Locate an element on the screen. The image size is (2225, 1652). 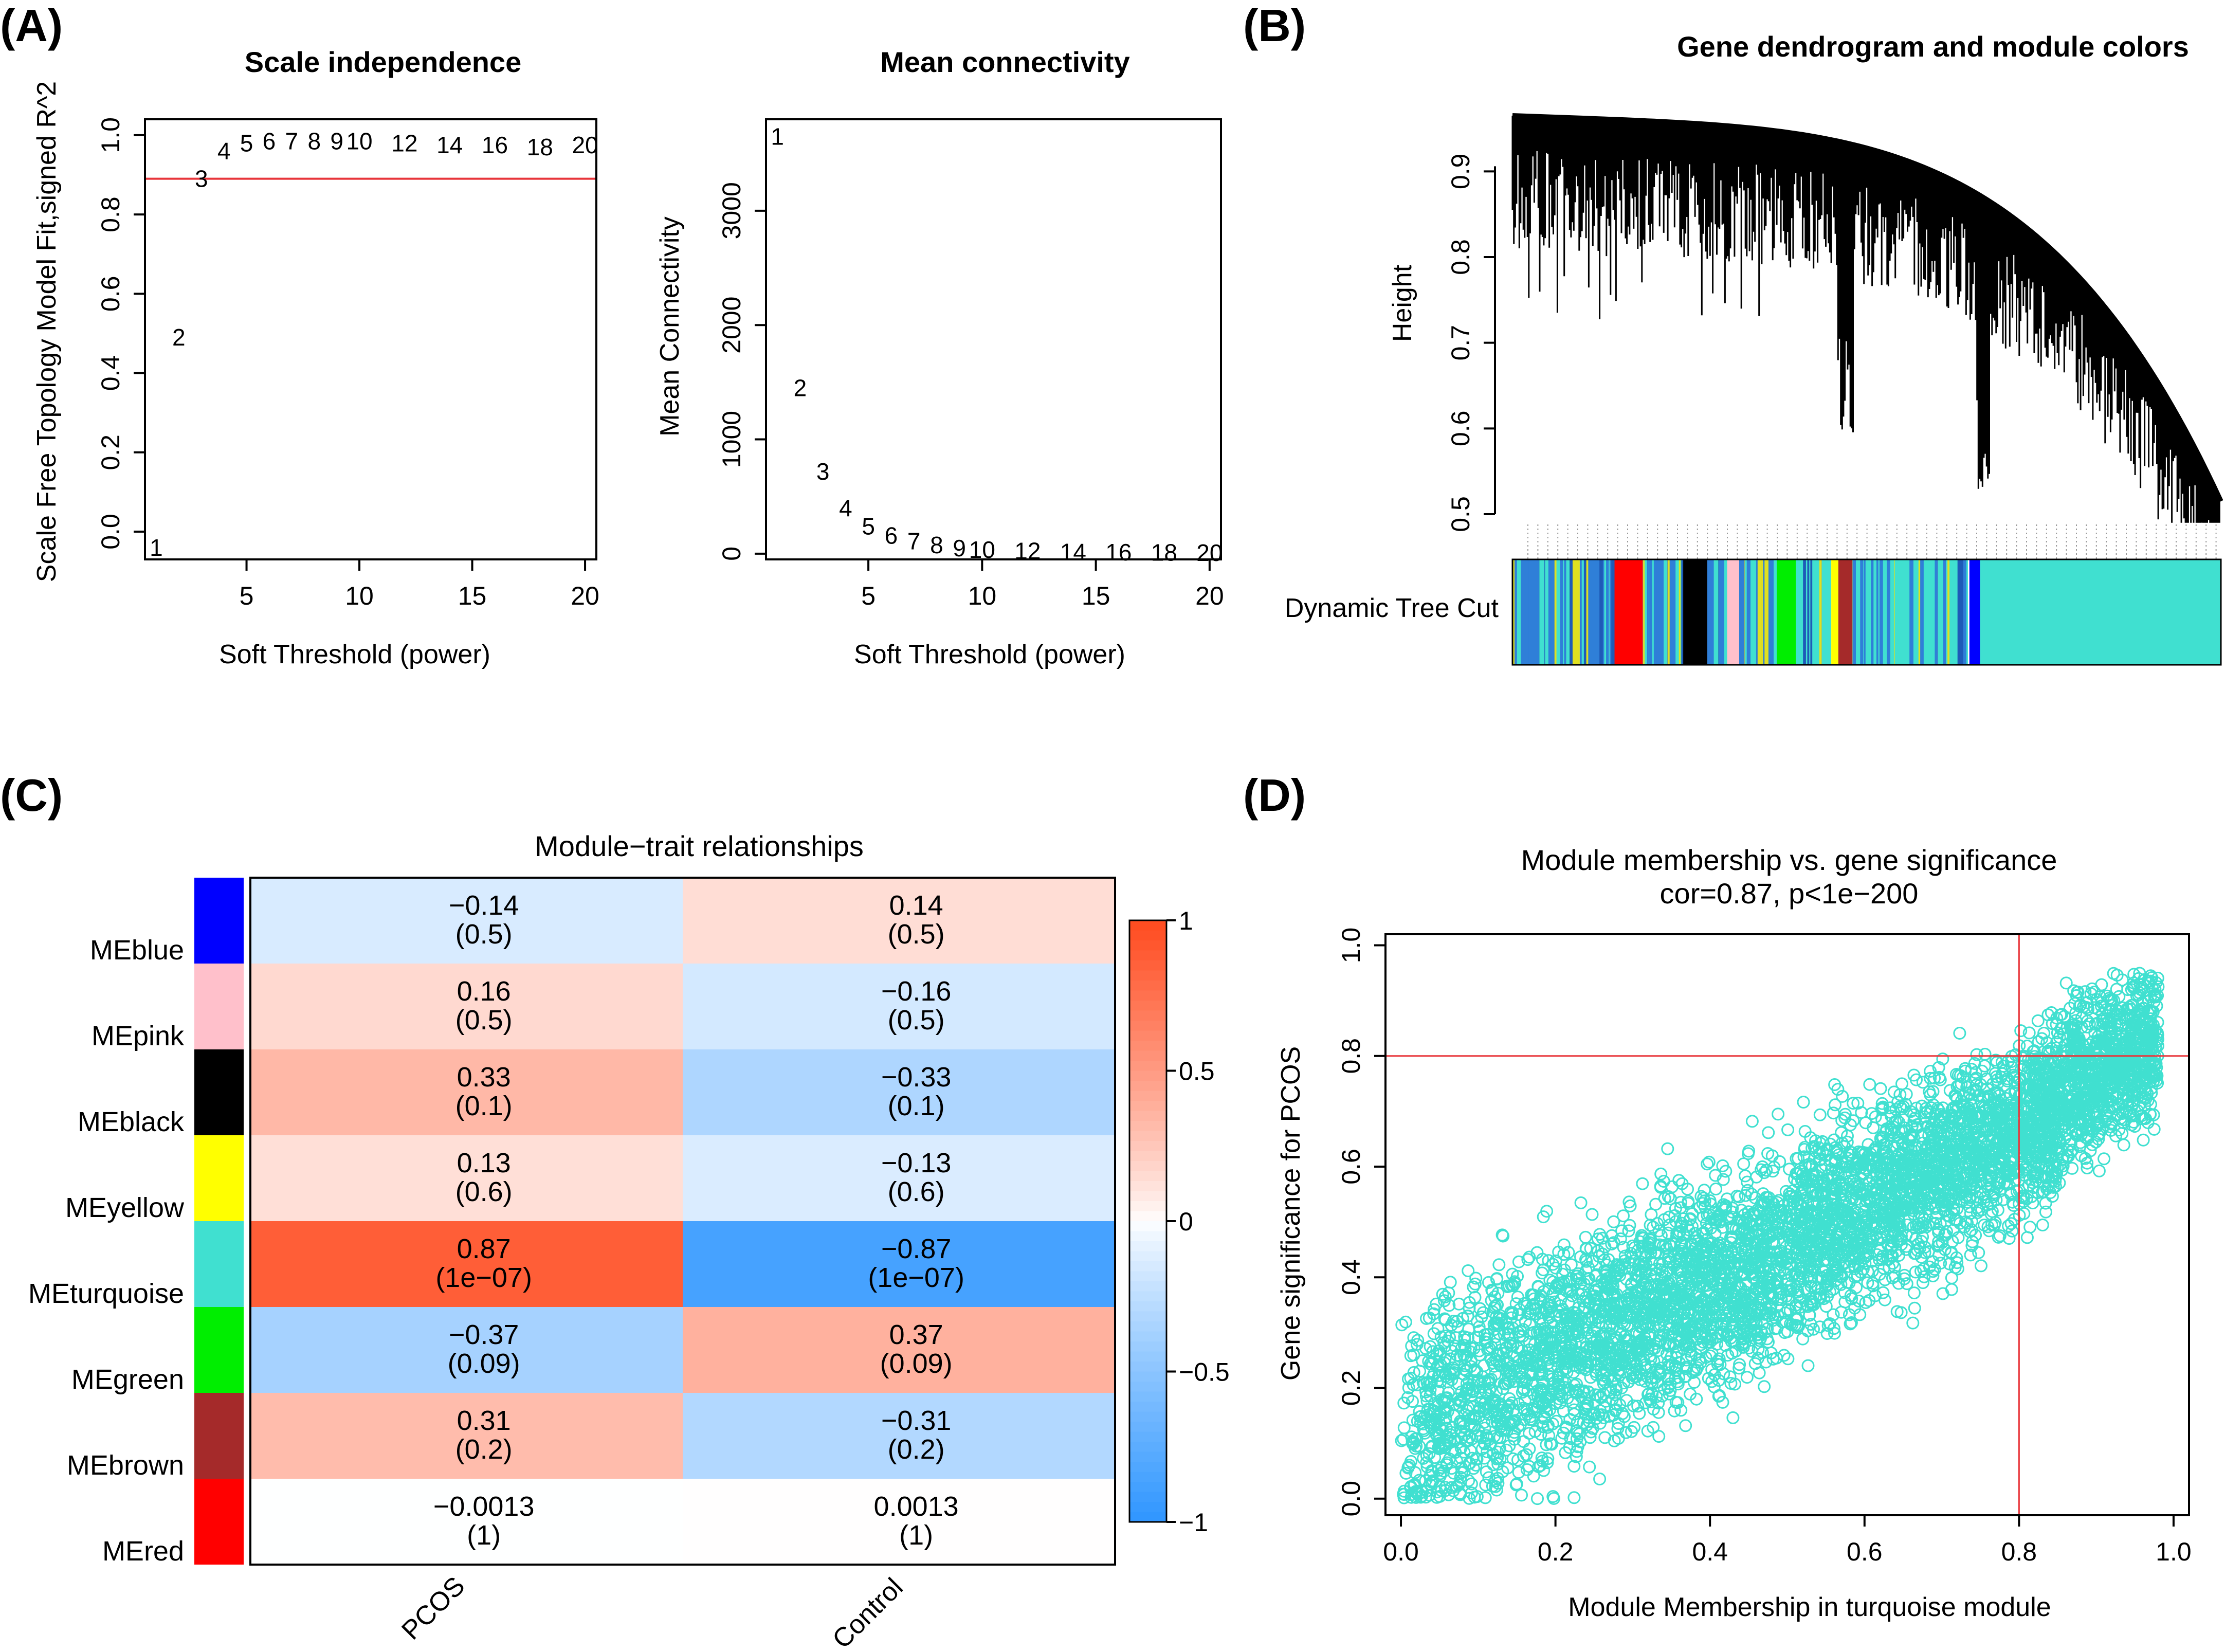
dendrogram-y-tick-label: 0.8 is located at coordinates (1461, 257).